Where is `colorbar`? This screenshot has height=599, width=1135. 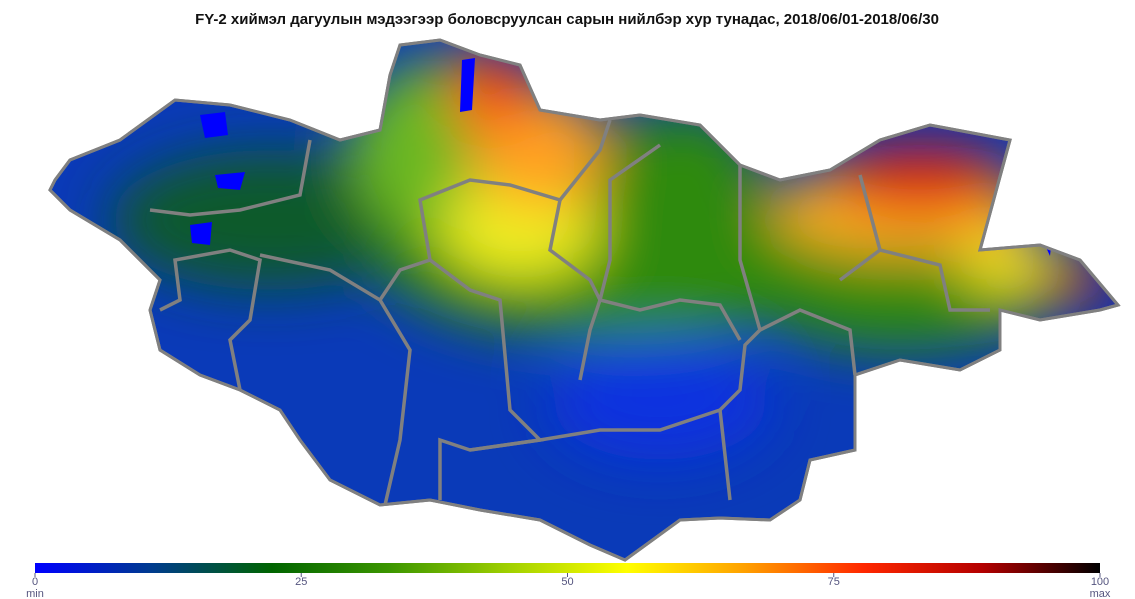
colorbar is located at coordinates (567, 568).